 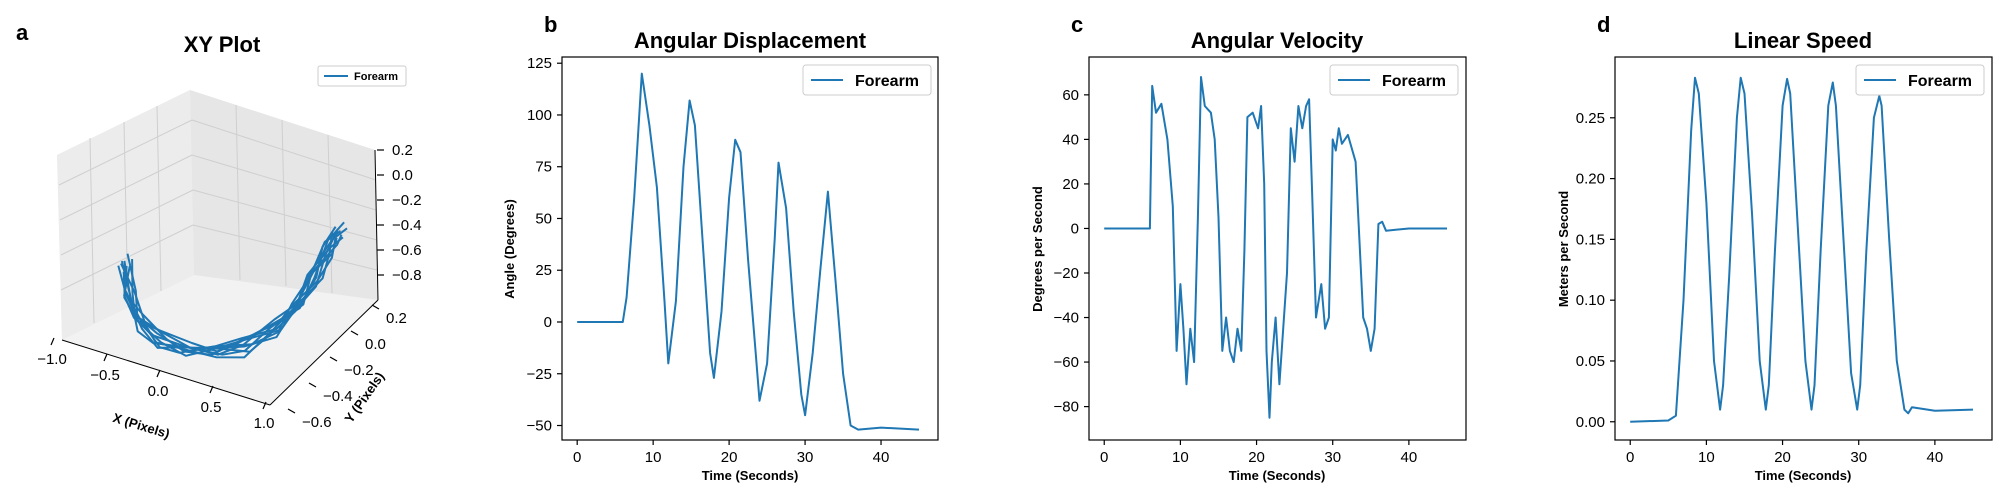 I want to click on x-ticks-c: 0 10 20 30 40, so click(x=1258, y=453).